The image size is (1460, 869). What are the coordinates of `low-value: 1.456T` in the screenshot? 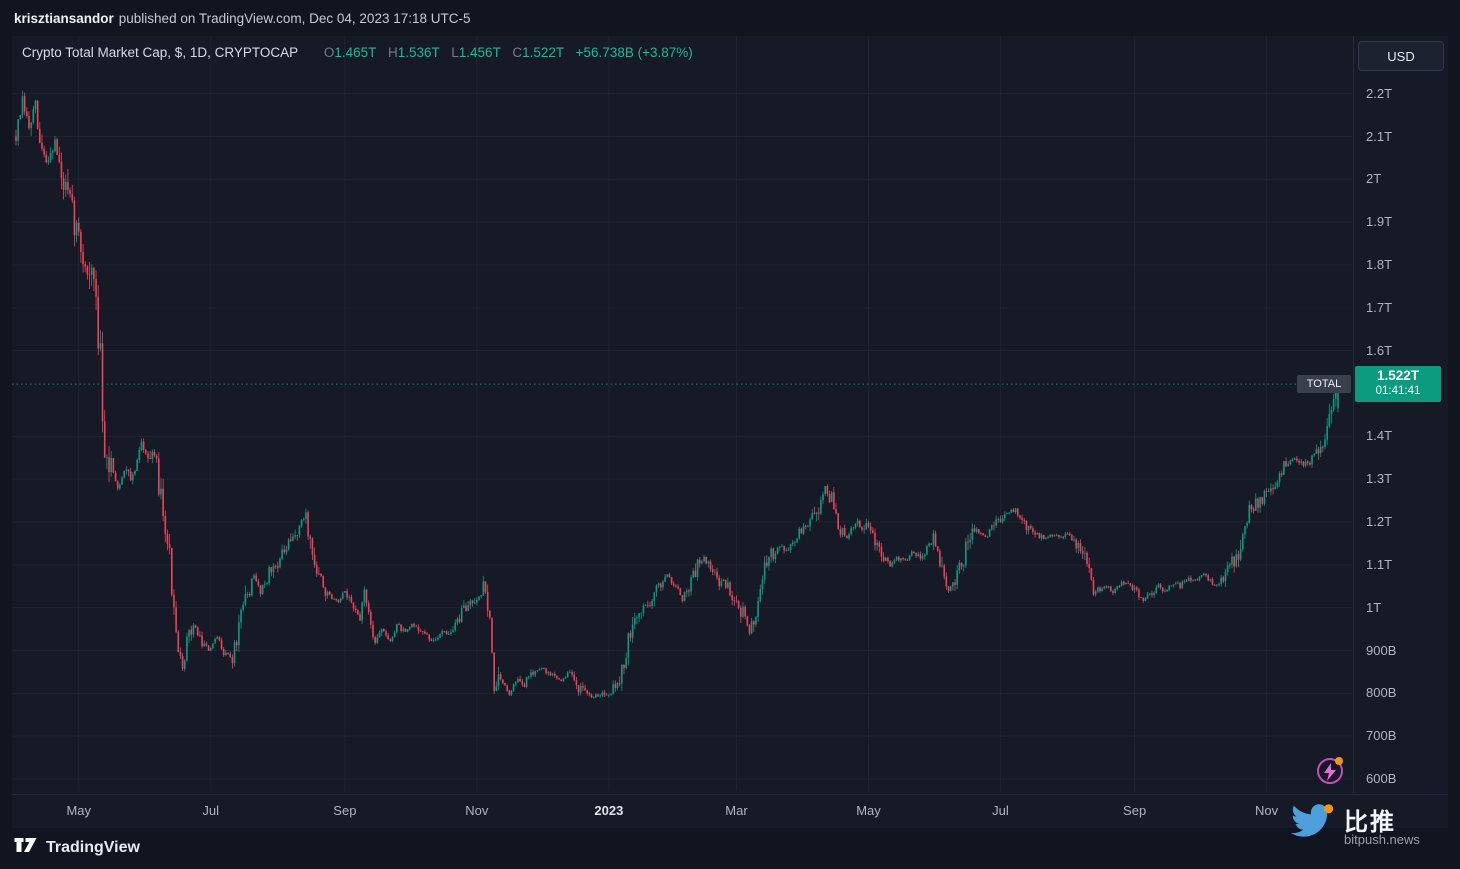 It's located at (479, 52).